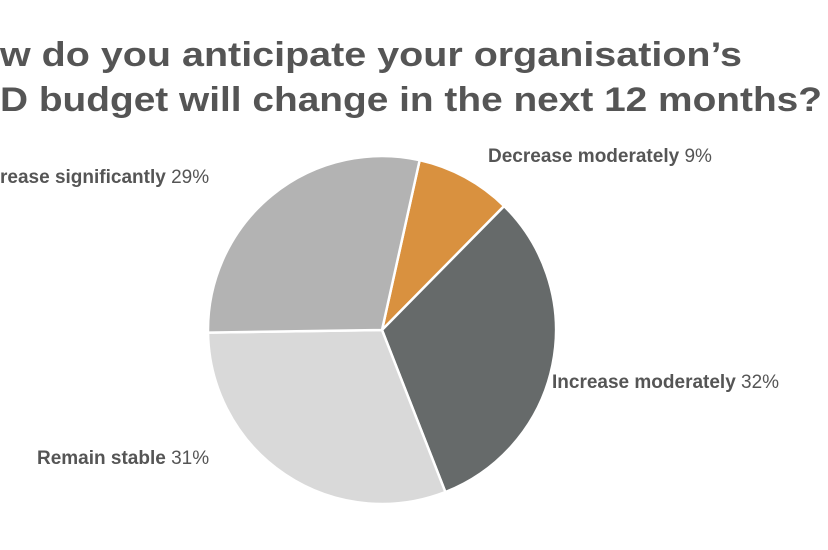 The image size is (828, 550). What do you see at coordinates (644, 382) in the screenshot?
I see `slice-name: Increase moderately` at bounding box center [644, 382].